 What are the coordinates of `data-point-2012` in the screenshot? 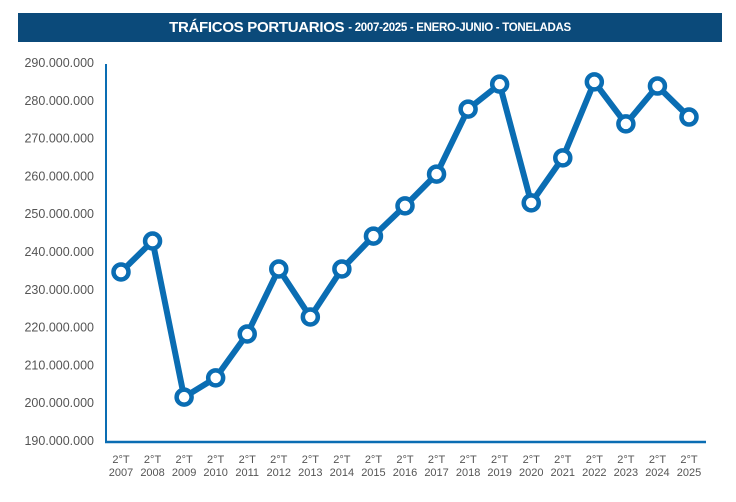 It's located at (279, 269).